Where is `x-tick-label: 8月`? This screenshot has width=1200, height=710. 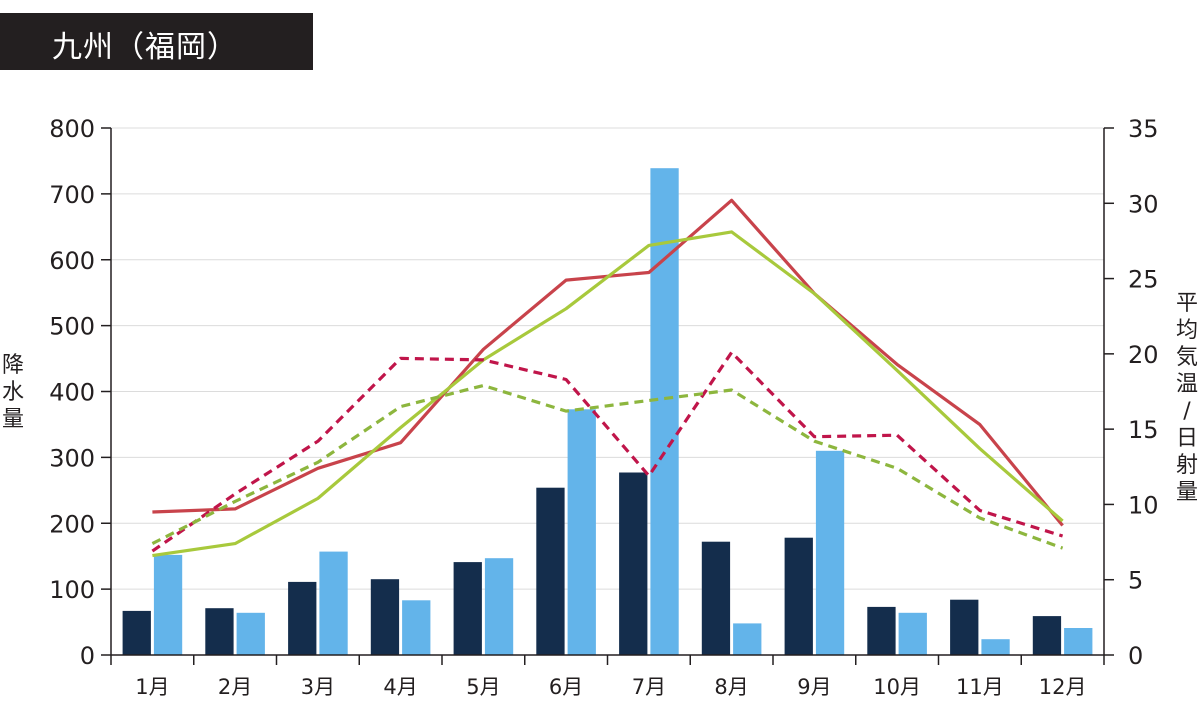
x-tick-label: 8月 is located at coordinates (731, 687).